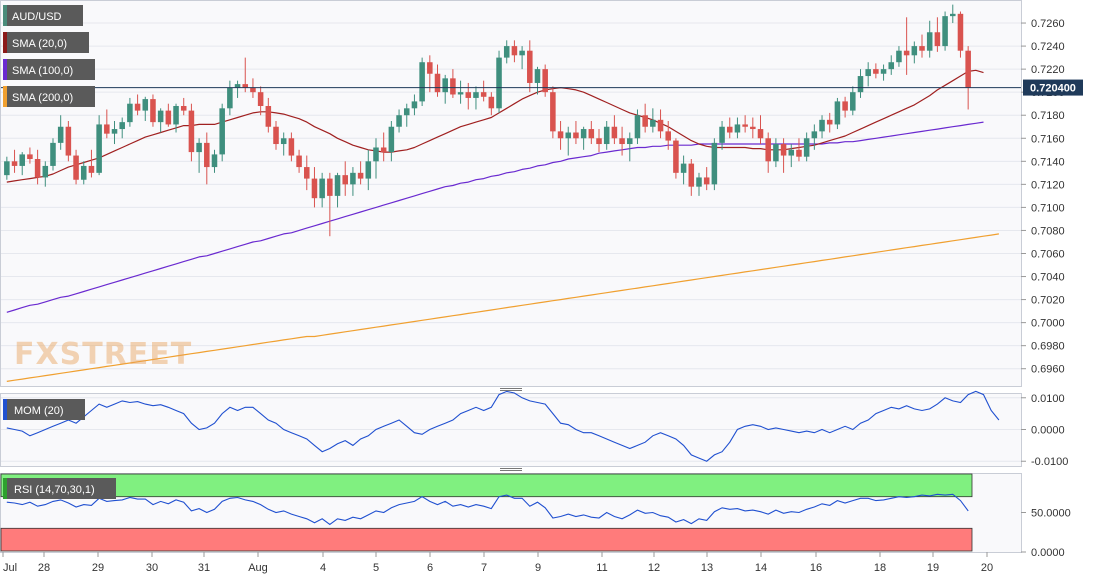 The image size is (1095, 580). Describe the element at coordinates (5, 409) in the screenshot. I see `mom-color-swatch` at that location.